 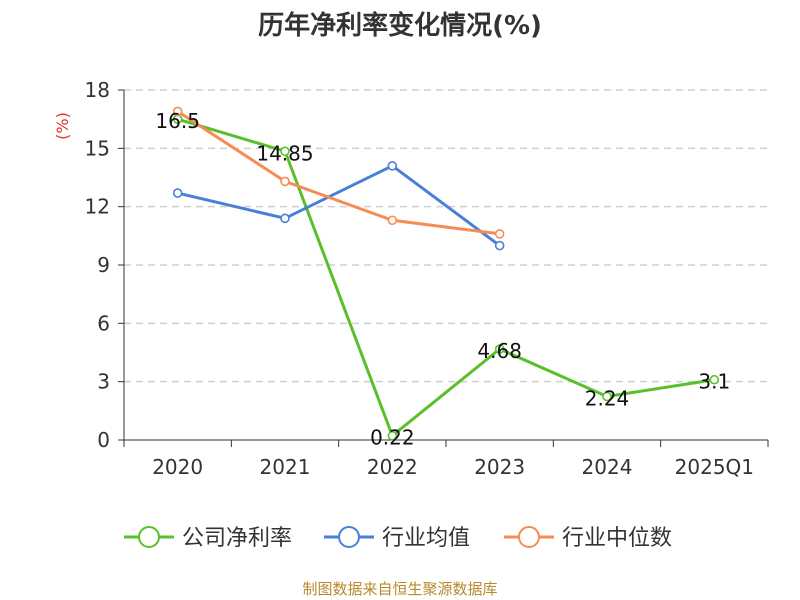 I want to click on data-label: 0.22, so click(x=392, y=438).